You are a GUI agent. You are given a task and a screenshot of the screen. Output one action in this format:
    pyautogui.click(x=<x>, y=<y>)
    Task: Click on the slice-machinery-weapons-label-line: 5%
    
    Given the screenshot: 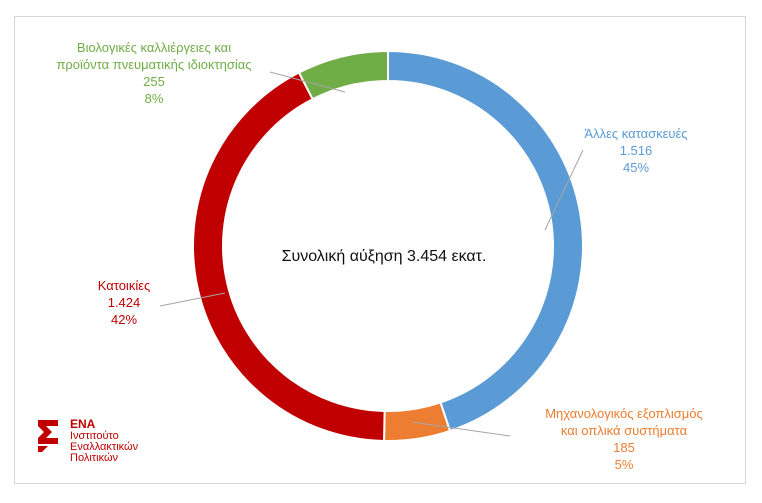 What is the action you would take?
    pyautogui.click(x=624, y=464)
    